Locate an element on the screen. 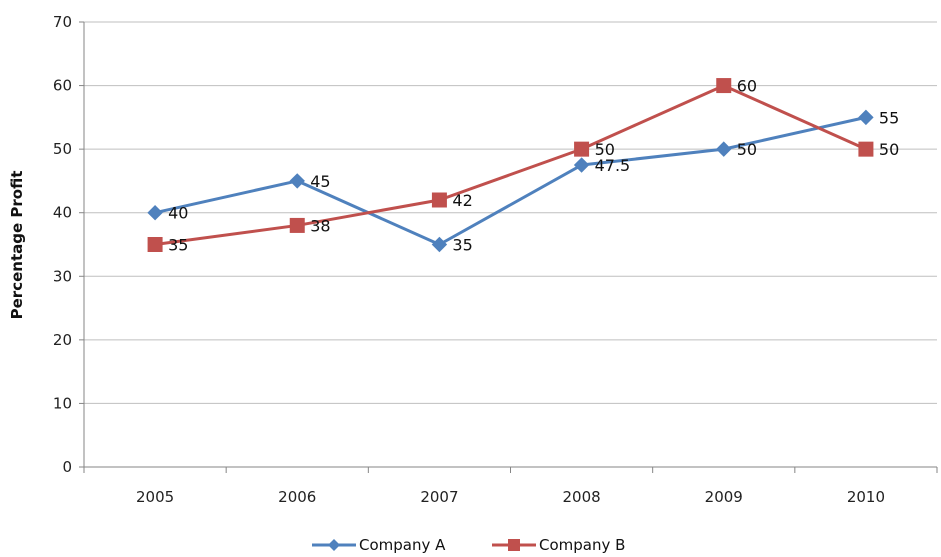  data-label: 60 is located at coordinates (747, 86).